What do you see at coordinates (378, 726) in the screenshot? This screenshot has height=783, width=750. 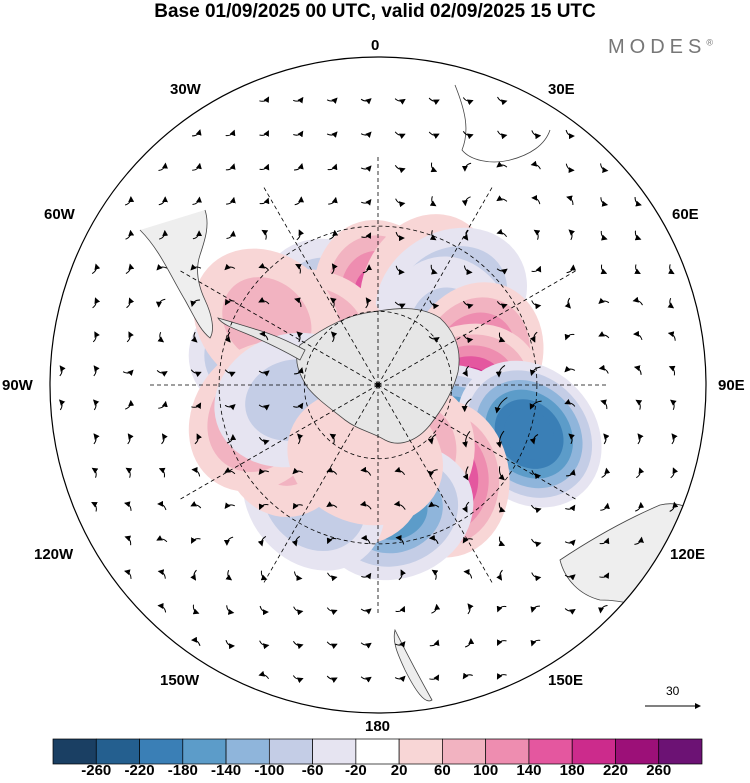 I see `lon-label-180: 180` at bounding box center [378, 726].